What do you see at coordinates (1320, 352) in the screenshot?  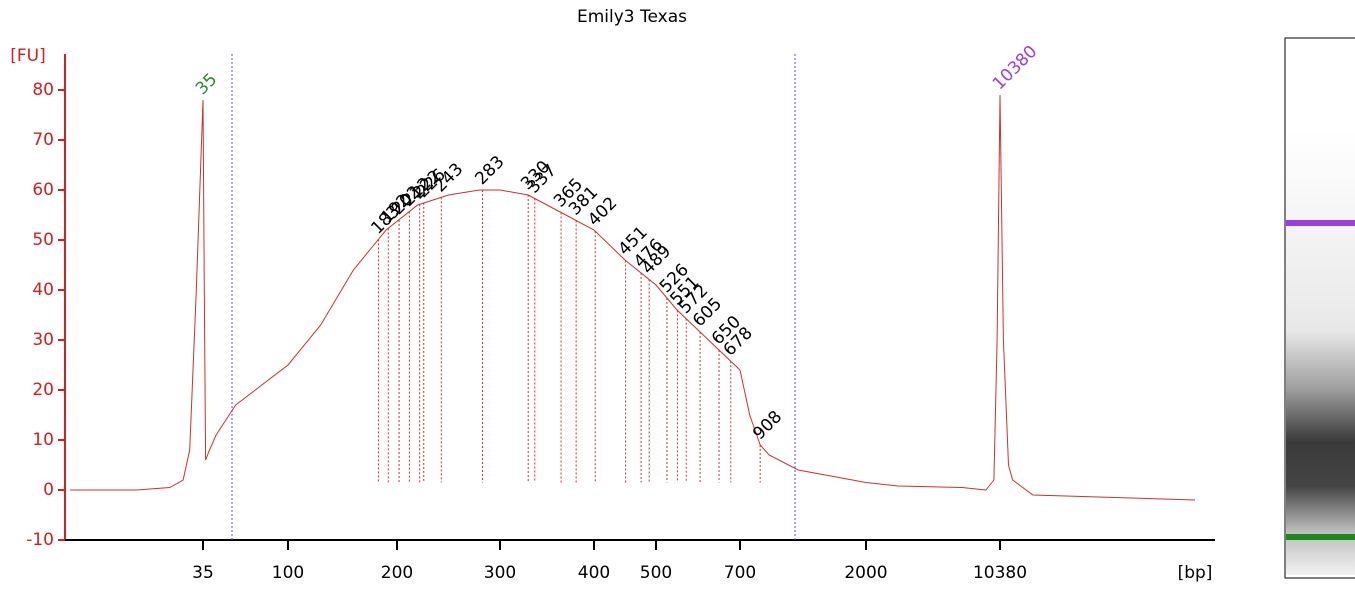 I see `gel-smear` at bounding box center [1320, 352].